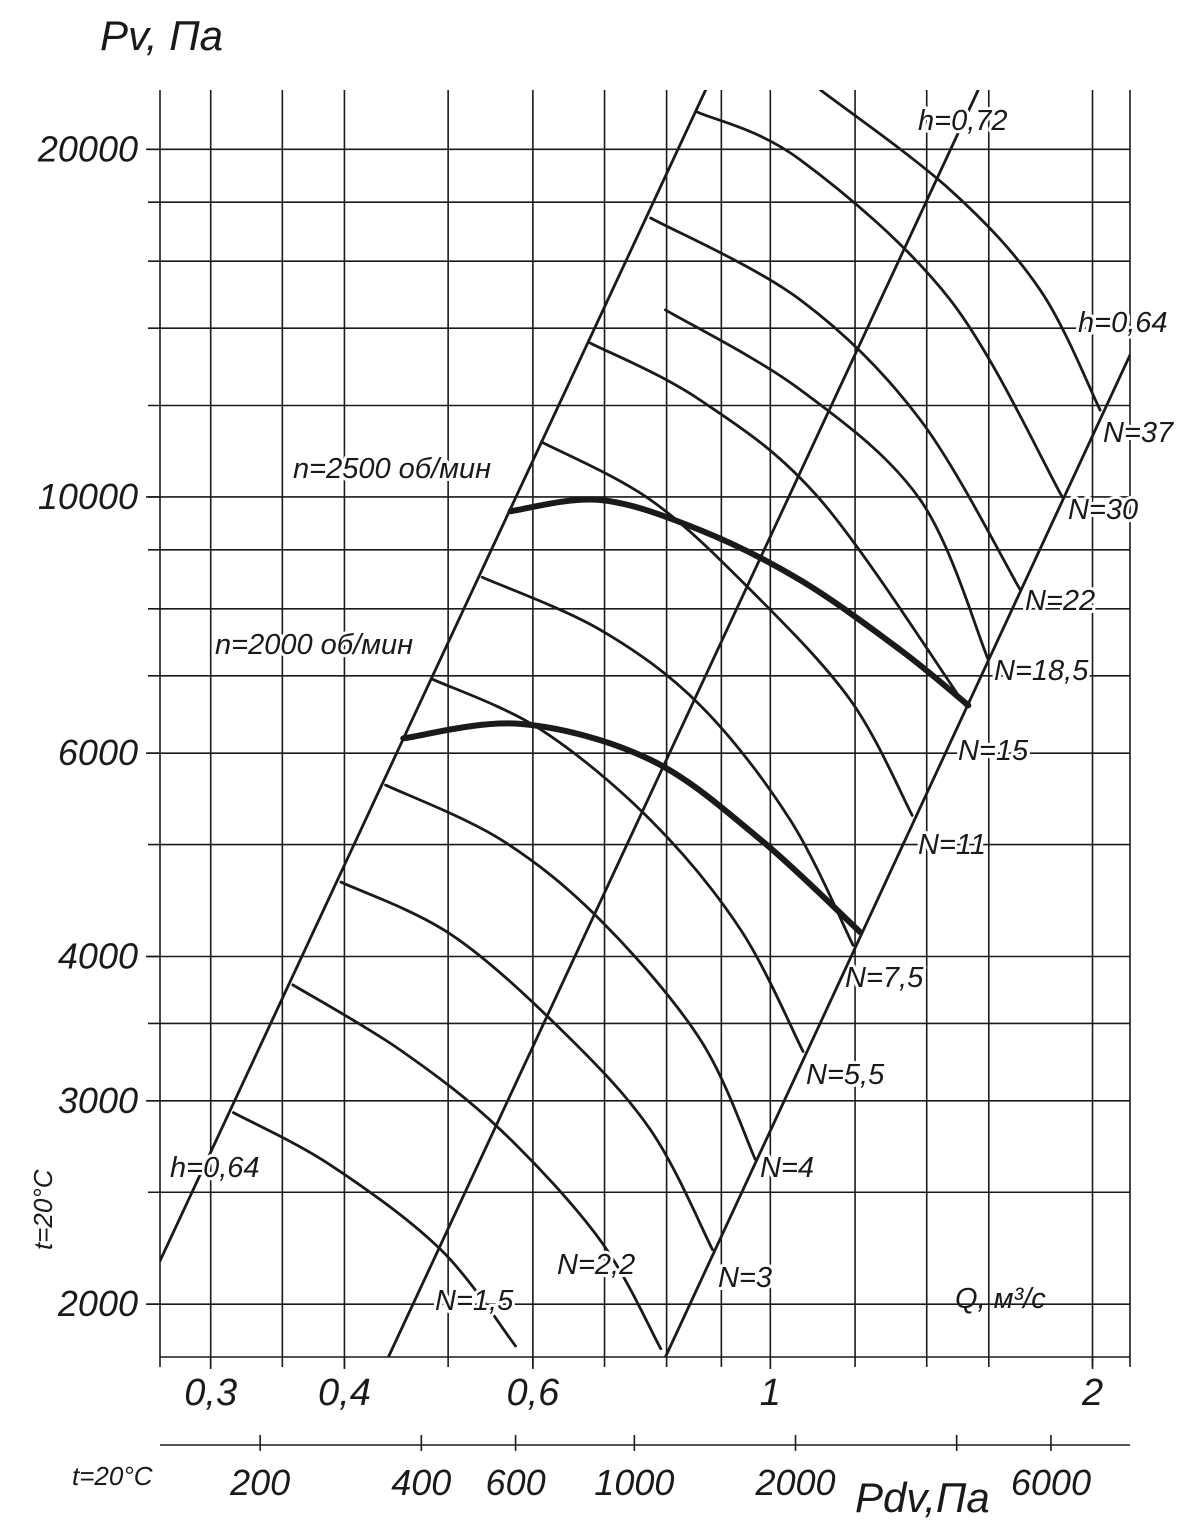  What do you see at coordinates (1139, 433) in the screenshot?
I see `series-label: N=37` at bounding box center [1139, 433].